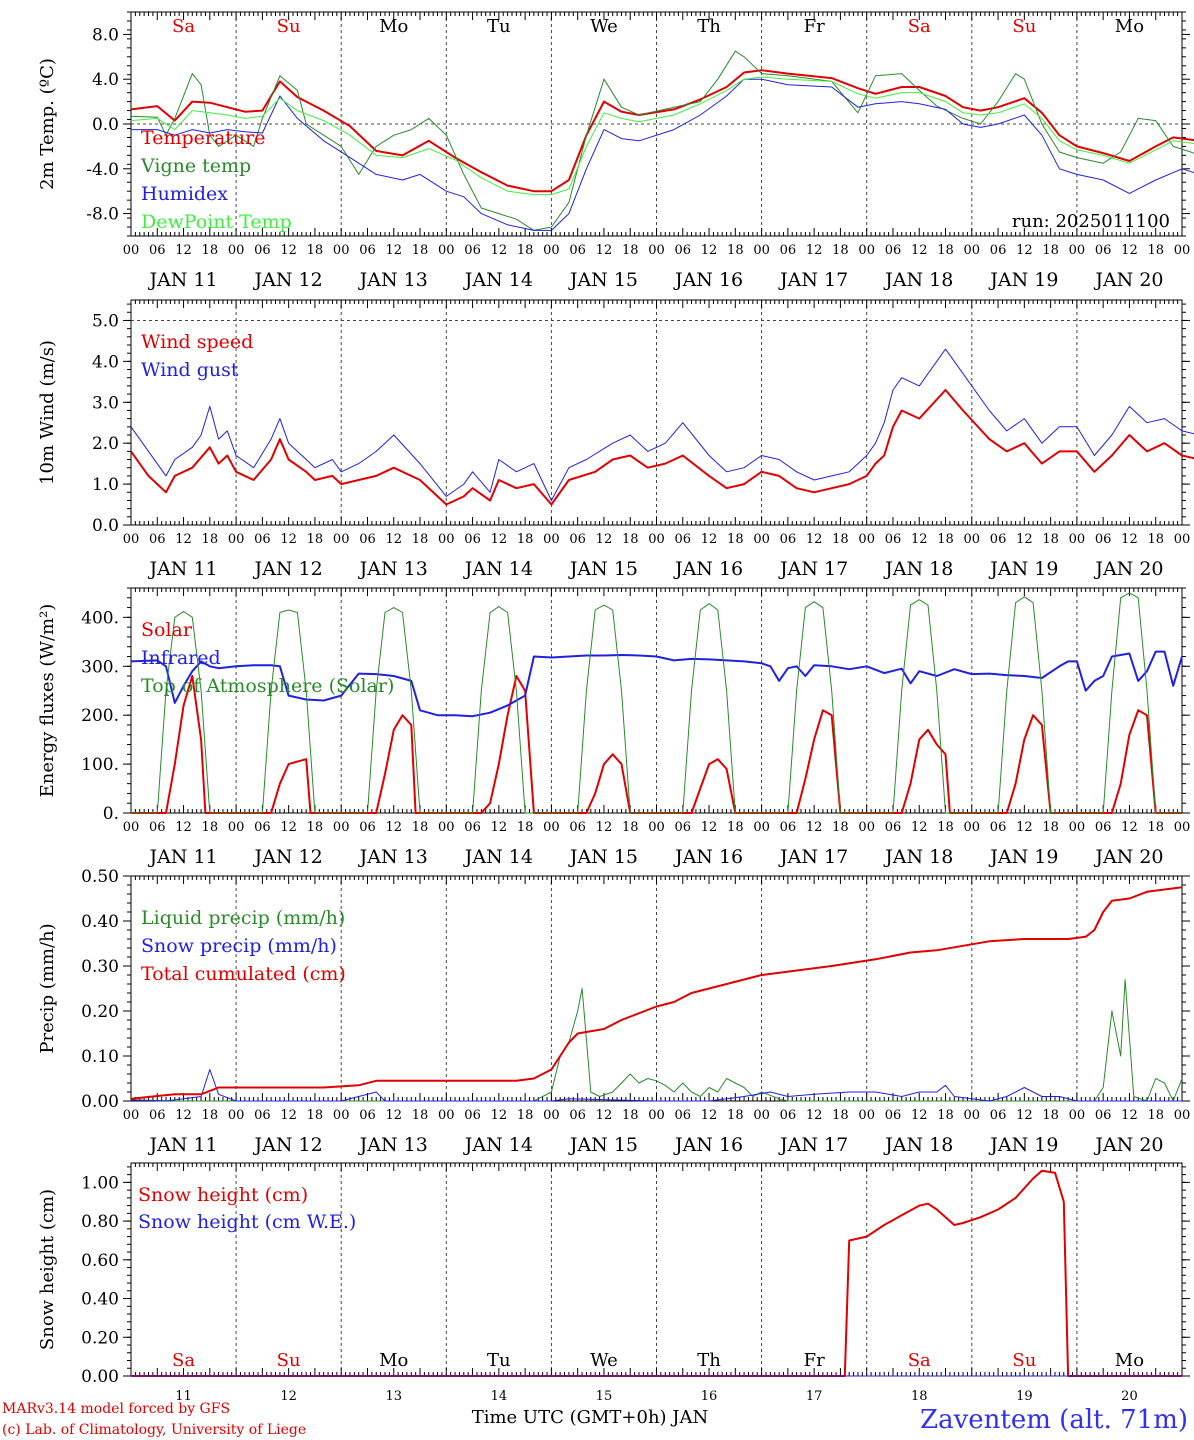 The width and height of the screenshot is (1194, 1440). Describe the element at coordinates (393, 1396) in the screenshot. I see `day-number-label: 13` at that location.